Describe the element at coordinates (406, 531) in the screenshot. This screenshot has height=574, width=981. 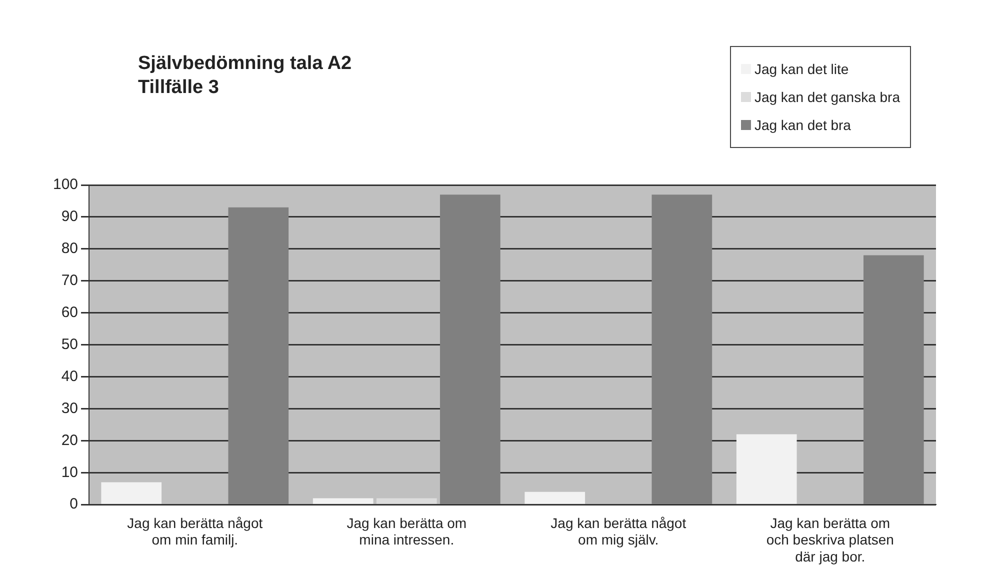
I see `x-tick-label: Jag kan berätta om mina intressen.` at that location.